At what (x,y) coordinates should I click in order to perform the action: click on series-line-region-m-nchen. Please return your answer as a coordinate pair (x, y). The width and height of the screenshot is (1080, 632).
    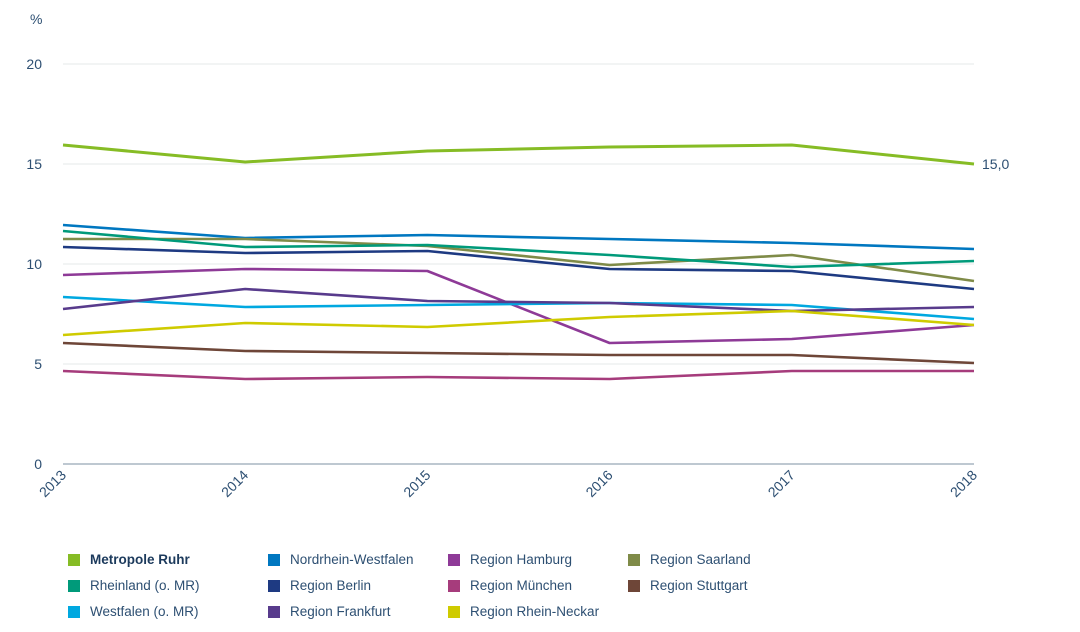
    Looking at the image, I should click on (518, 375).